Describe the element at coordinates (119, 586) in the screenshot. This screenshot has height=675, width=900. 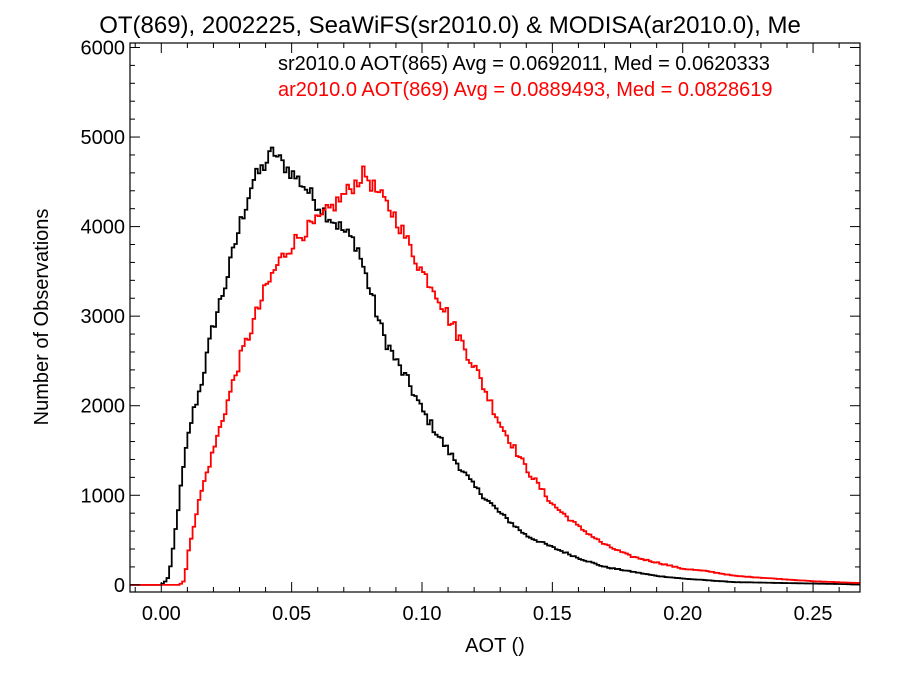
I see `y-tick-label: 0` at that location.